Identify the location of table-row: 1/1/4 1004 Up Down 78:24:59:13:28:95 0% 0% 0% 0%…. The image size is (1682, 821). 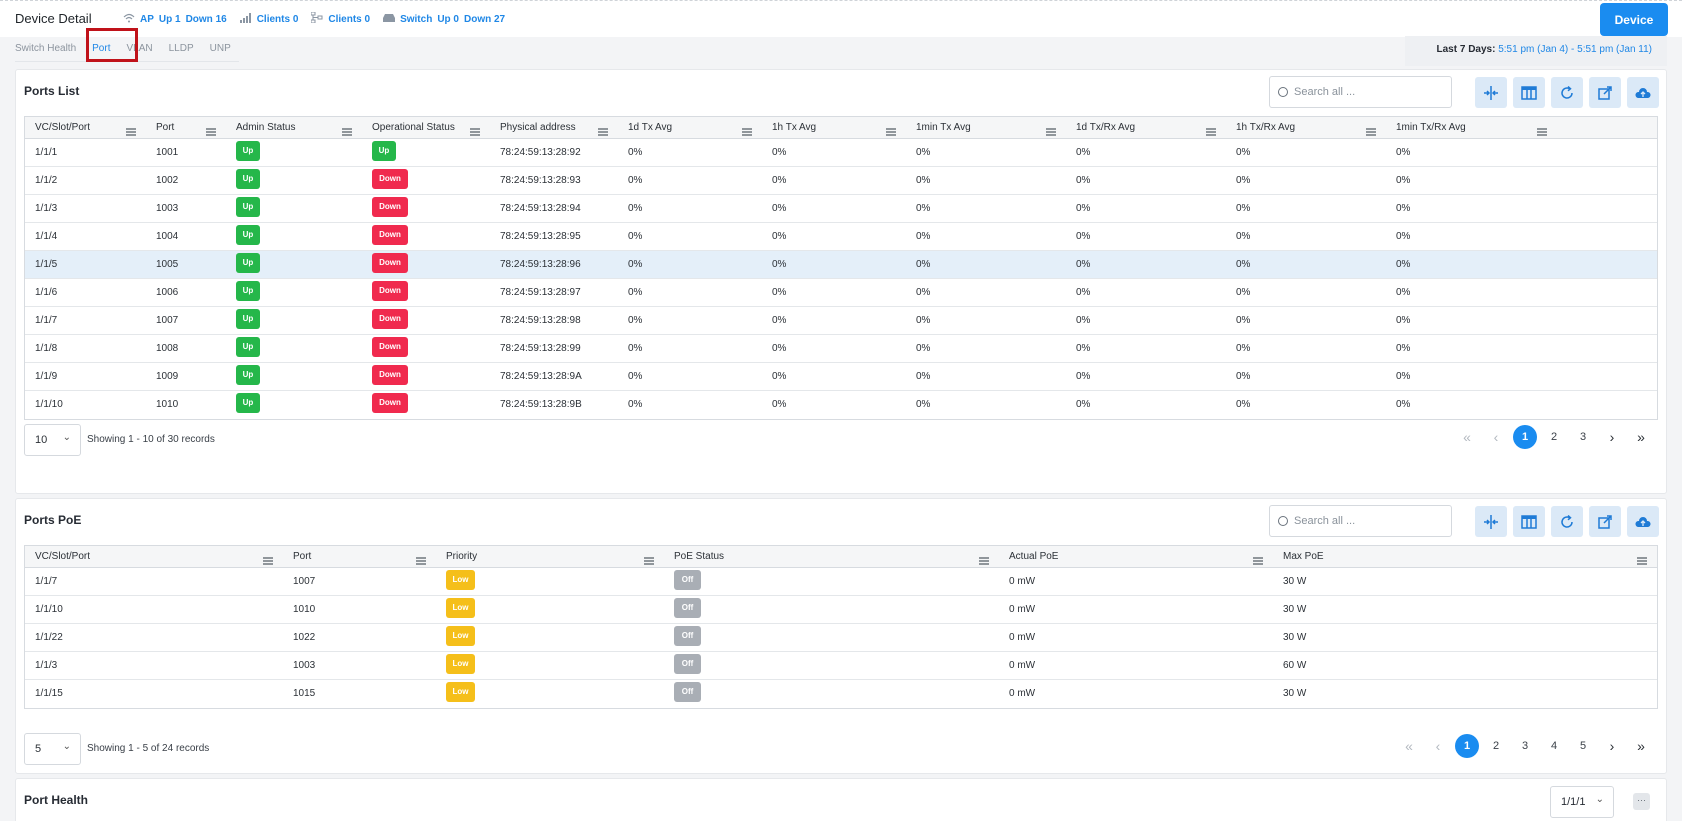
(841, 237).